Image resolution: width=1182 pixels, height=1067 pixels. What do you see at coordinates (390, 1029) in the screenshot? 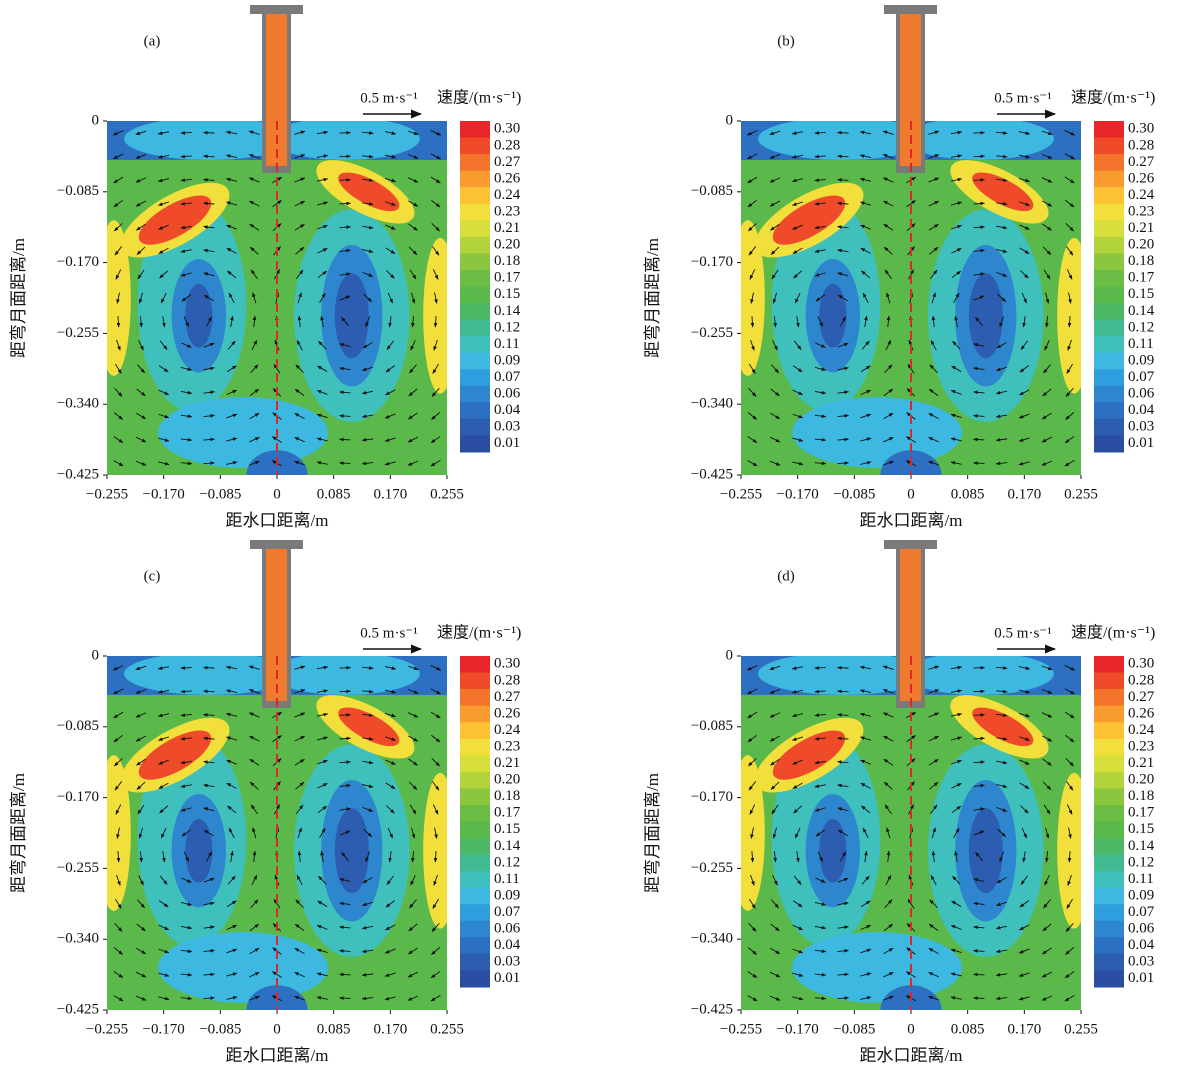
I see `x-tick-label: 0.170` at bounding box center [390, 1029].